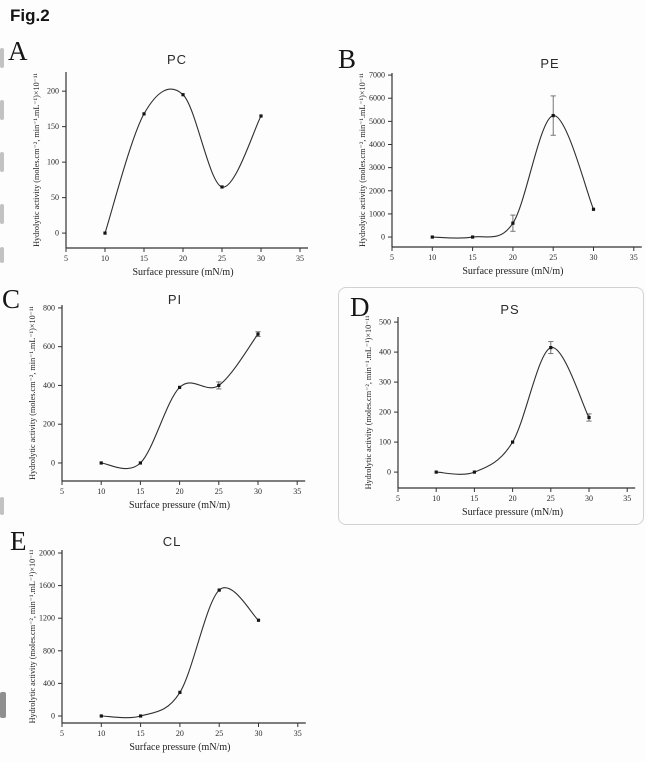 Image resolution: width=646 pixels, height=762 pixels. Describe the element at coordinates (18, 51) in the screenshot. I see `panel-letter-a: A` at that location.